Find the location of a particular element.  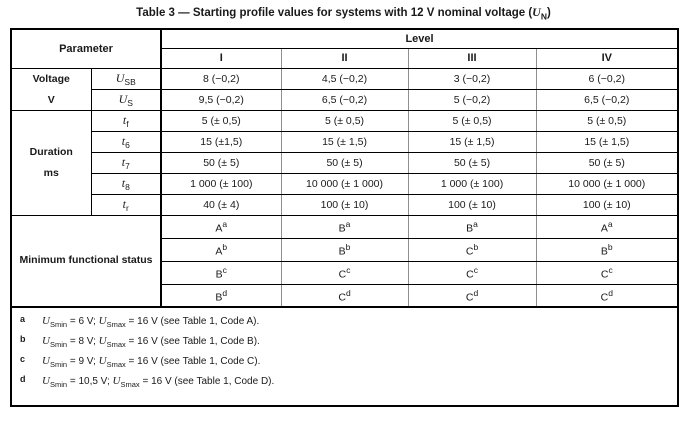

value-cell: 9,5 (−0,2) is located at coordinates (221, 99).